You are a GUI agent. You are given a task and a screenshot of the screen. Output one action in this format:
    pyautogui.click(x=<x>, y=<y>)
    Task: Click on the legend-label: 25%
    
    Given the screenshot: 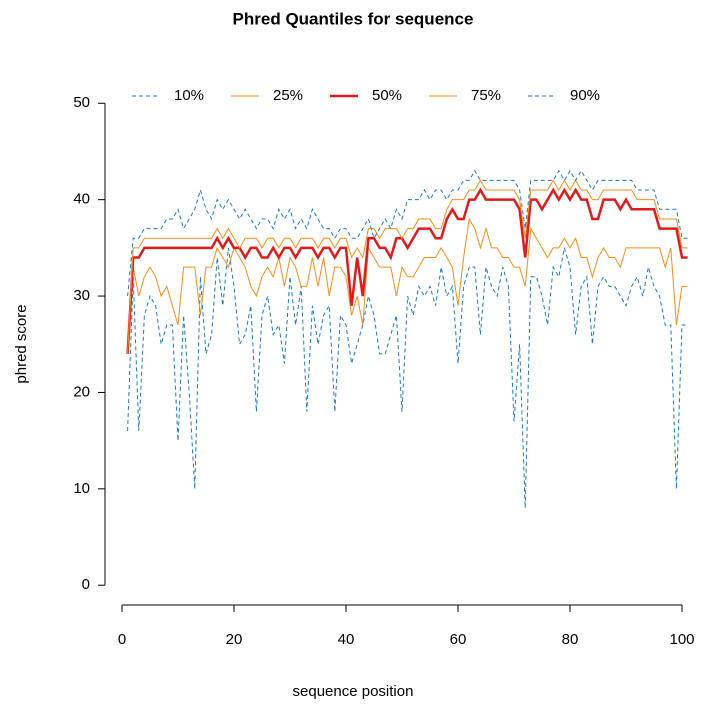 What is the action you would take?
    pyautogui.click(x=288, y=95)
    